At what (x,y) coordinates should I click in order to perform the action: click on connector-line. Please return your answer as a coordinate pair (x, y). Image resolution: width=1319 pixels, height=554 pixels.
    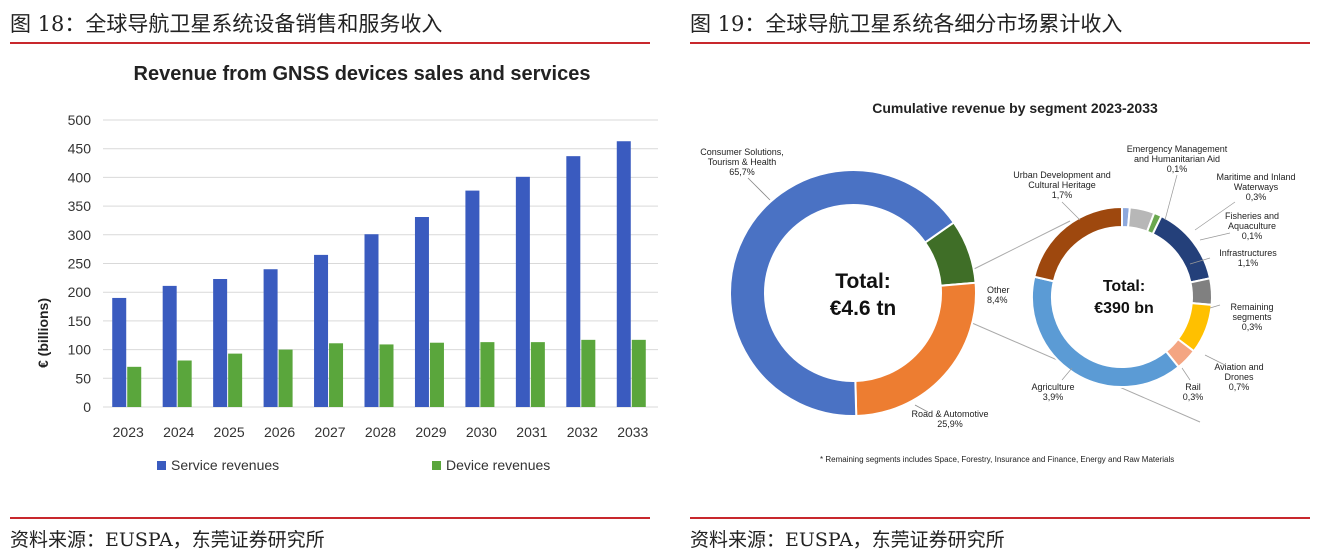
    Looking at the image, I should click on (1019, 246).